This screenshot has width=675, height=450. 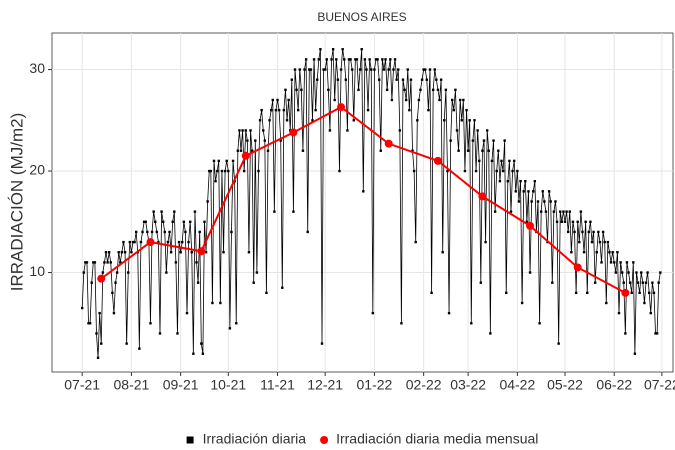 What do you see at coordinates (132, 385) in the screenshot?
I see `x-tick-label: 08-21` at bounding box center [132, 385].